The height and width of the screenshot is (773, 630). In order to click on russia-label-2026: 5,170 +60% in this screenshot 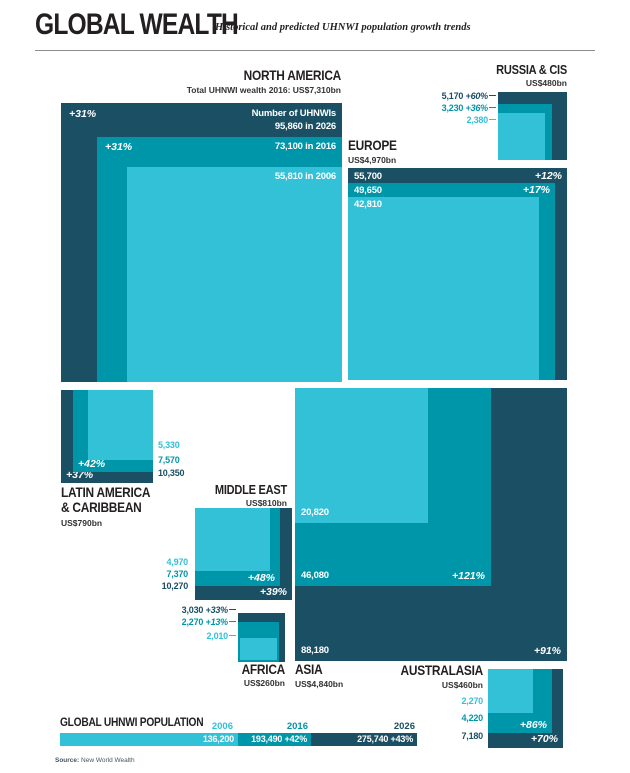, I will do `click(448, 96)`.